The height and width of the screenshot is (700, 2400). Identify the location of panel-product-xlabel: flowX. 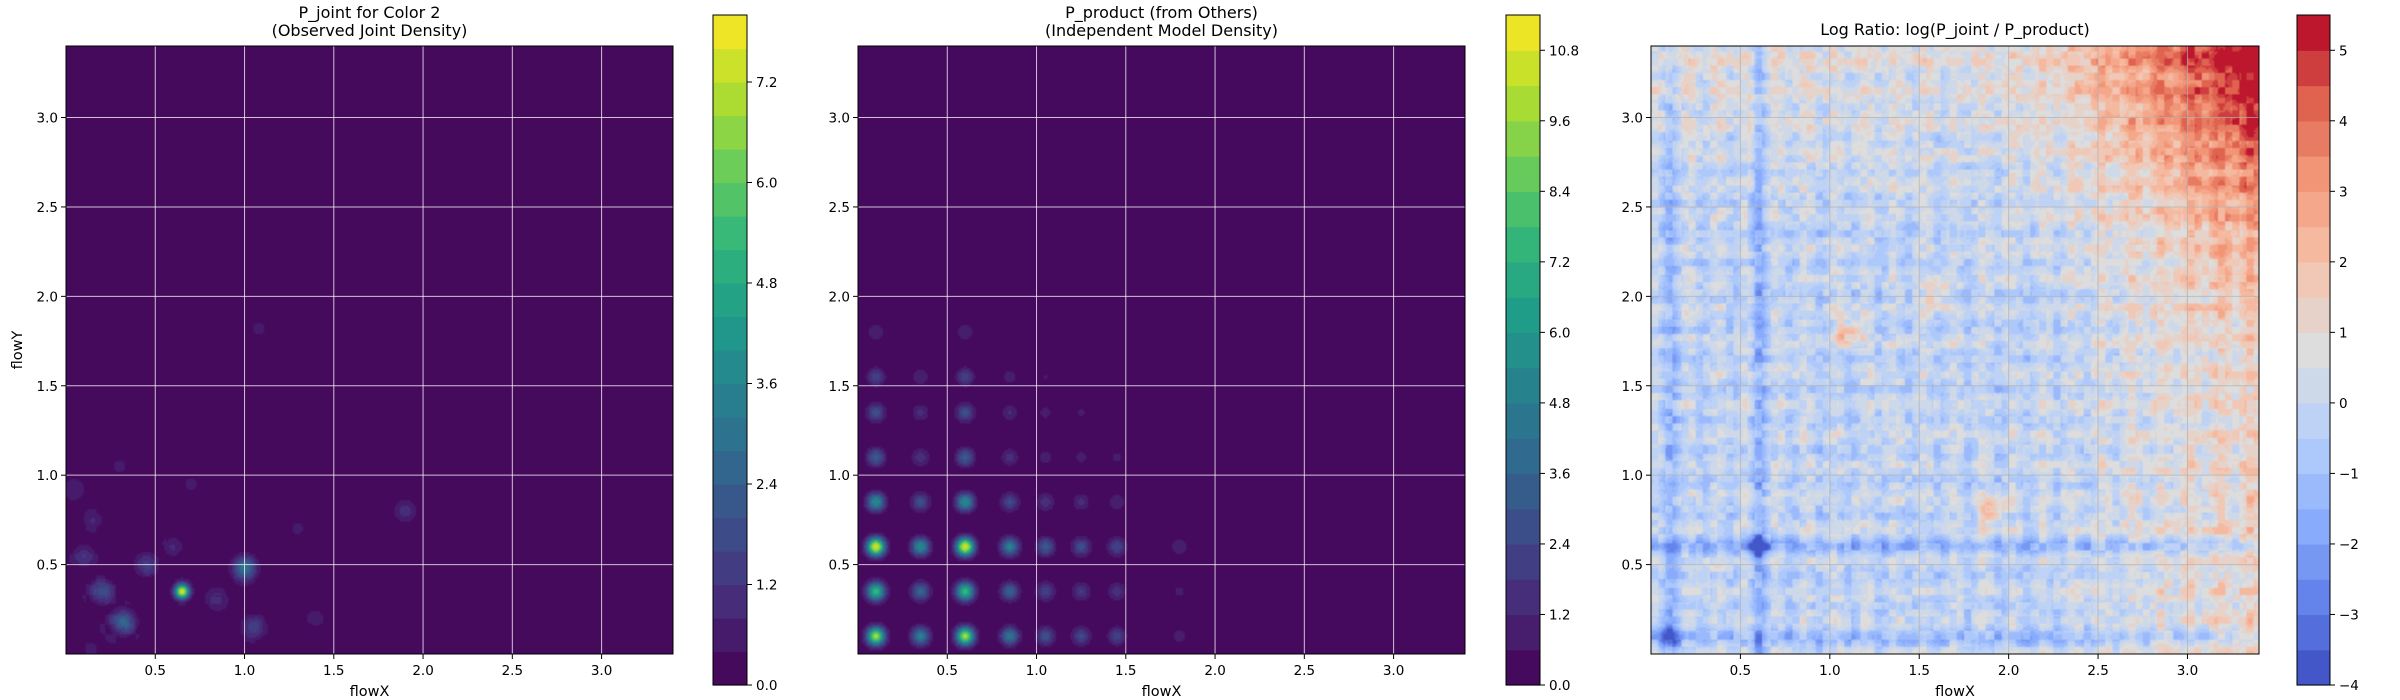
(1162, 692).